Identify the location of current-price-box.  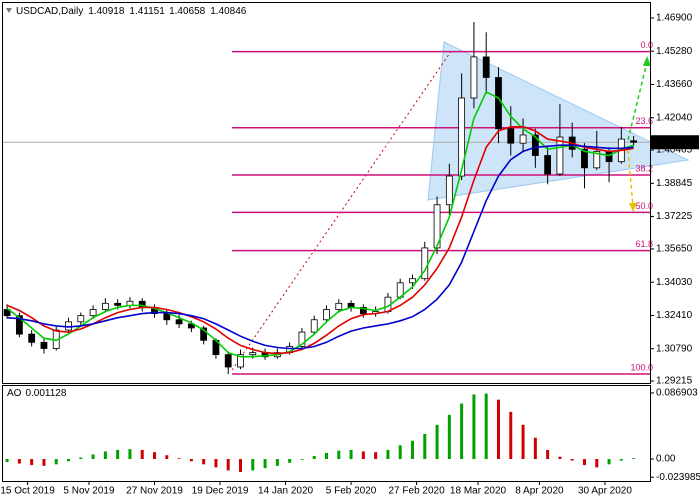
(675, 142).